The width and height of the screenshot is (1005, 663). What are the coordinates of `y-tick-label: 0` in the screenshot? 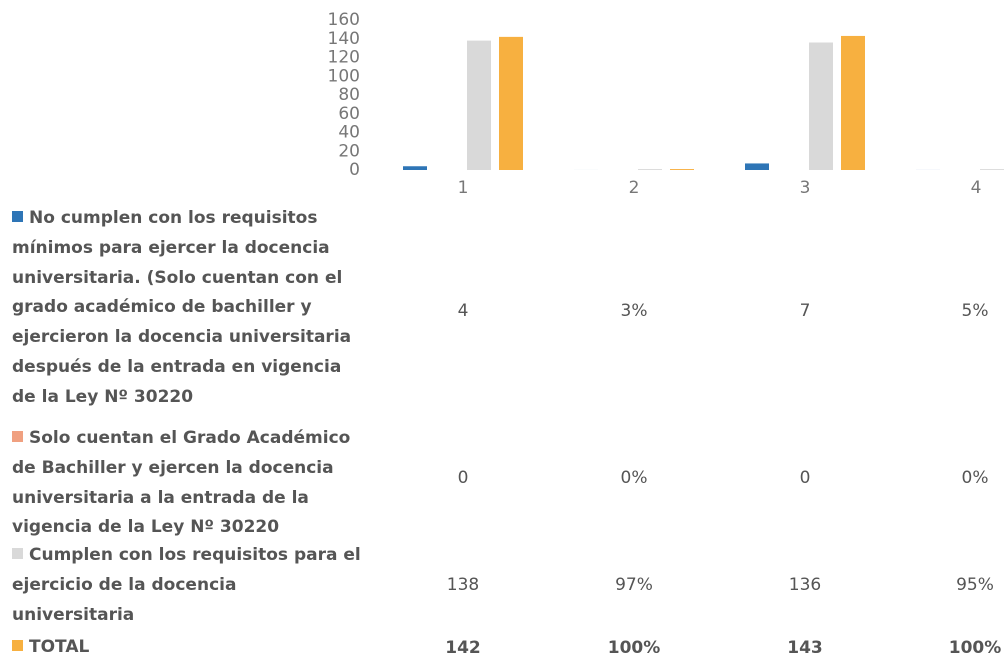 It's located at (354, 170).